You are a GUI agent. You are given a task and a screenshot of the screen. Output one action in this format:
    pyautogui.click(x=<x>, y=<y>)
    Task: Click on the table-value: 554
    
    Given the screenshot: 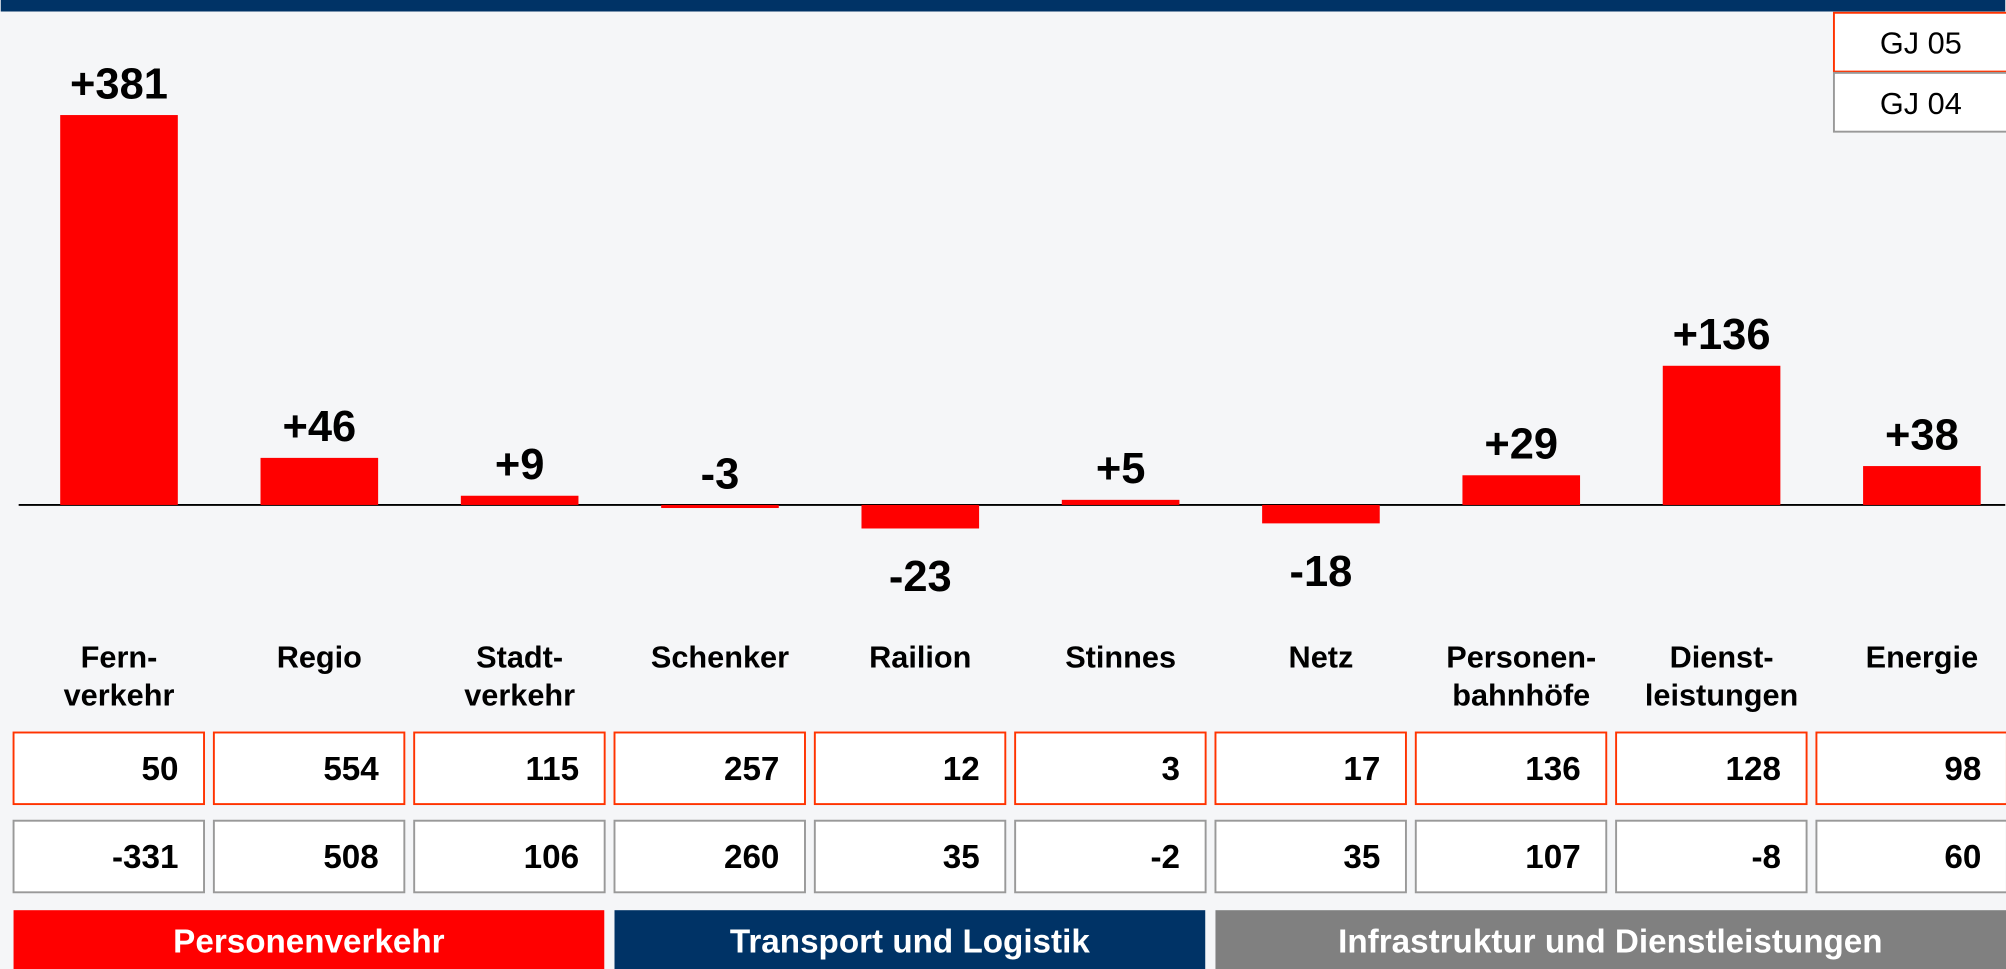 What is the action you would take?
    pyautogui.click(x=351, y=769)
    